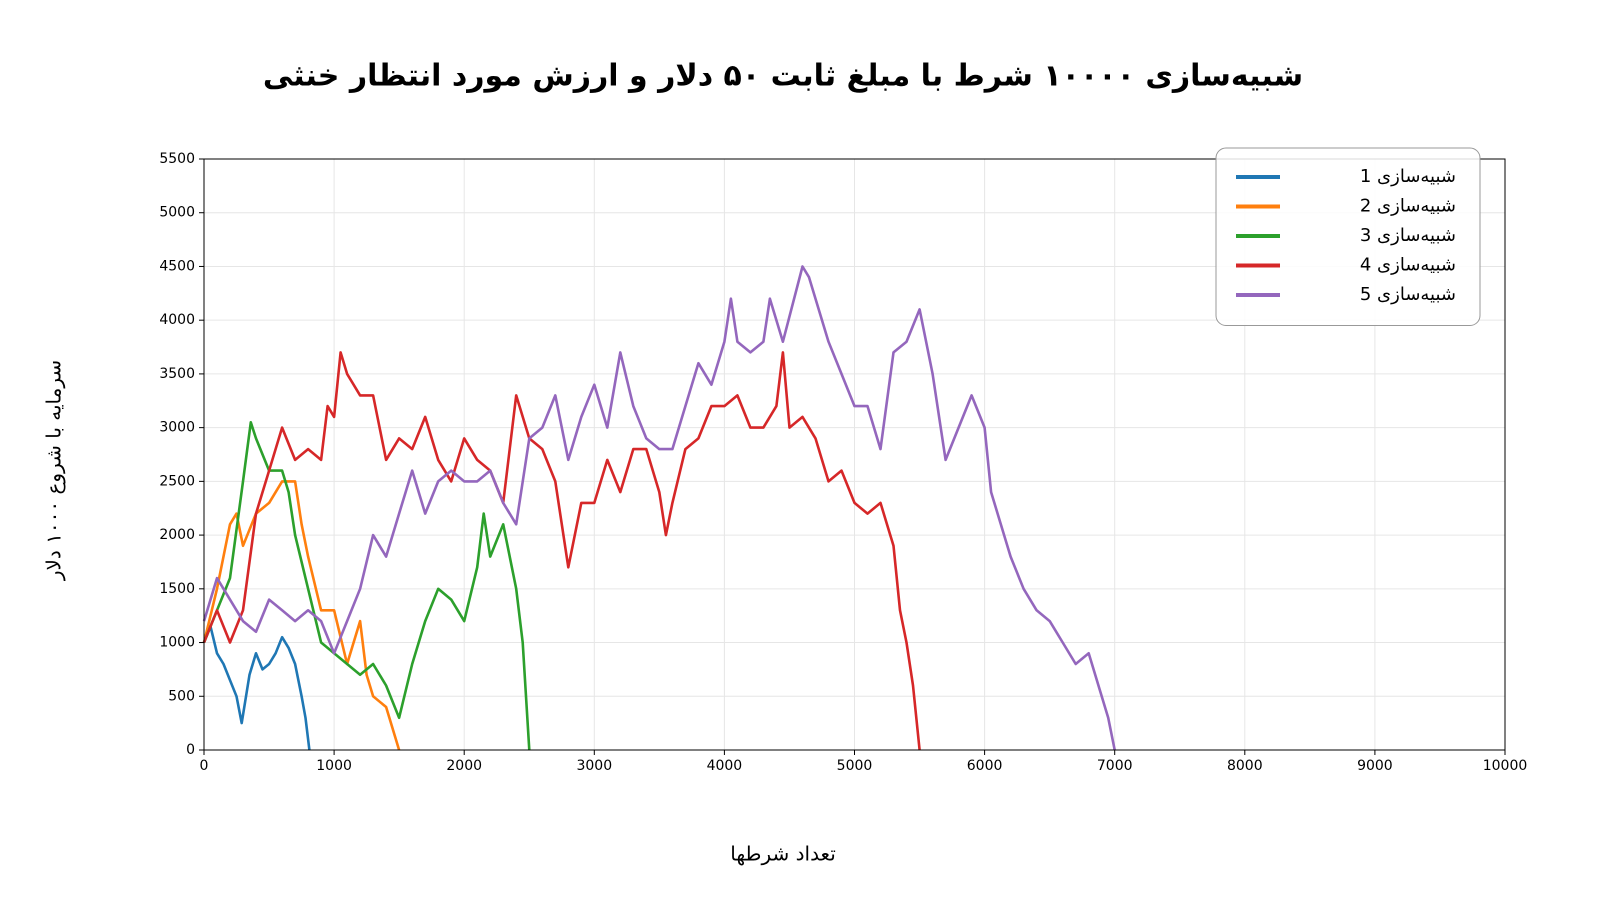 This screenshot has height=900, width=1600. I want to click on y-tick-label: 4000, so click(177, 320).